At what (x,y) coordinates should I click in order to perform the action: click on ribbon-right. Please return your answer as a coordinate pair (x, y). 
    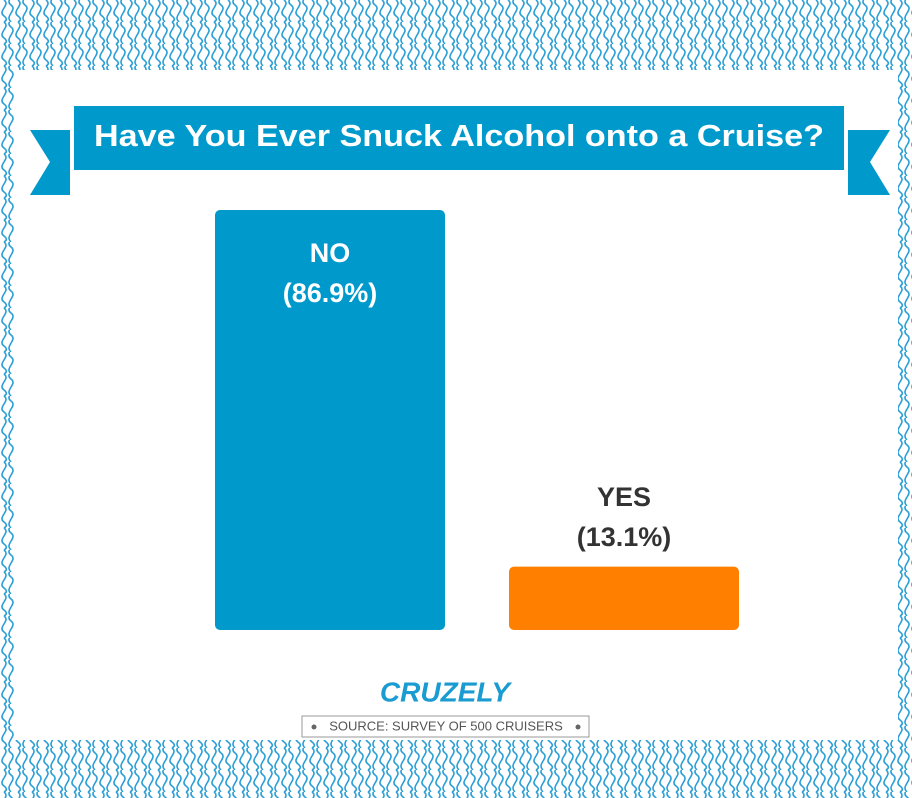
    Looking at the image, I should click on (869, 162).